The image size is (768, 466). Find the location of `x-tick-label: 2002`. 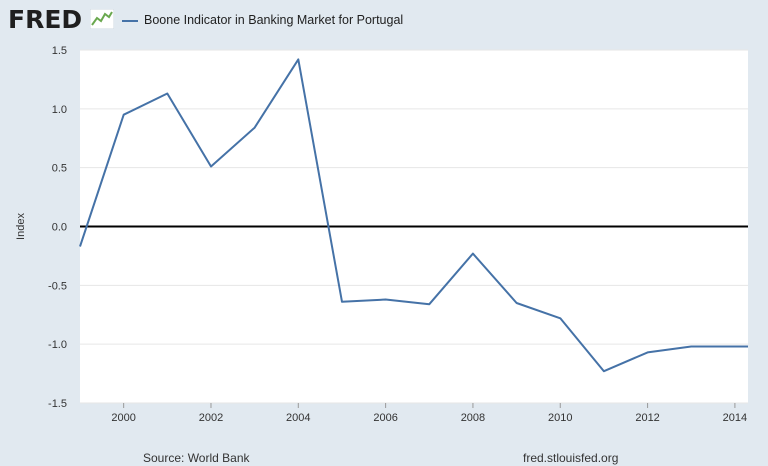

x-tick-label: 2002 is located at coordinates (211, 418).